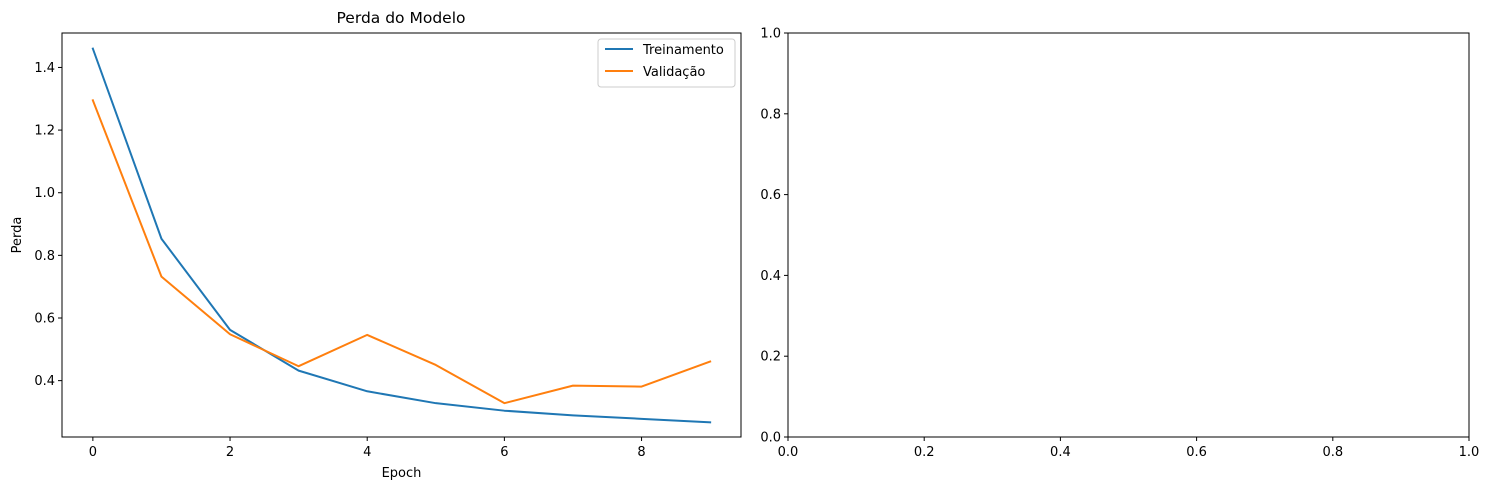 The height and width of the screenshot is (490, 1489). What do you see at coordinates (641, 452) in the screenshot?
I see `x-tick-label: 8` at bounding box center [641, 452].